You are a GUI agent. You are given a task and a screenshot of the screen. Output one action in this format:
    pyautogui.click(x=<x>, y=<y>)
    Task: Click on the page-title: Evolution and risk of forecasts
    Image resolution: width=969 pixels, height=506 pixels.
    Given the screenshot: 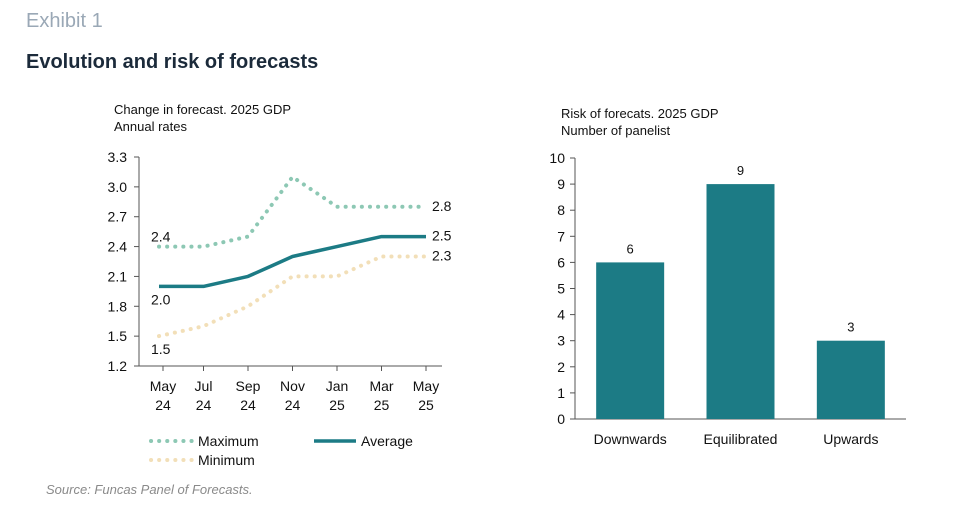 What is the action you would take?
    pyautogui.click(x=172, y=62)
    